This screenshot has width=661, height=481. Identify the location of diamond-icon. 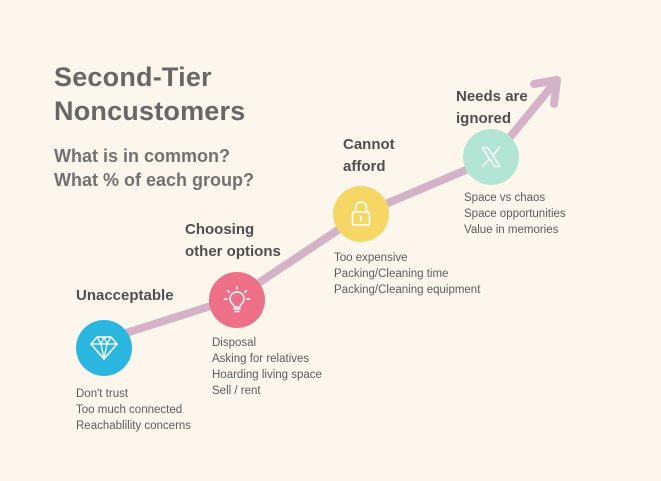
(104, 348).